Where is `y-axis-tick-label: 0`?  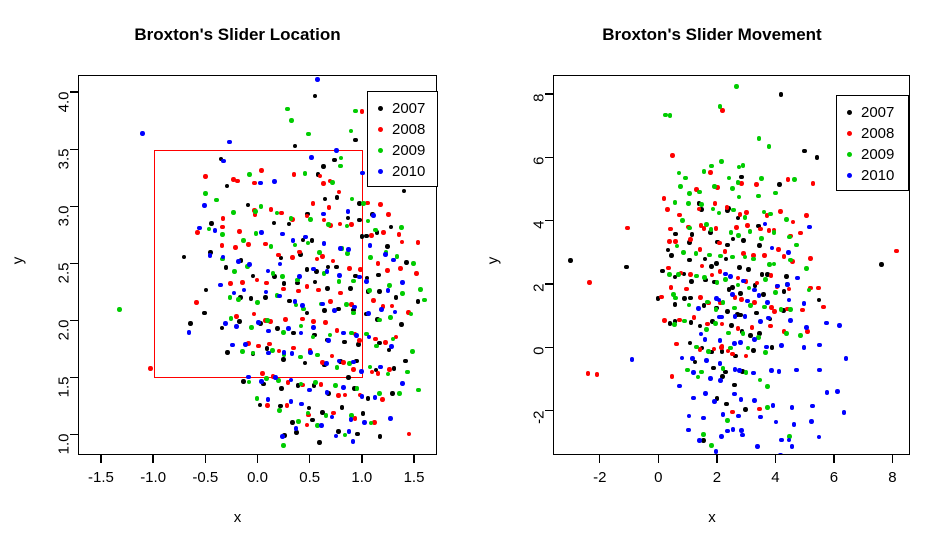
y-axis-tick-label: 0 is located at coordinates (539, 351).